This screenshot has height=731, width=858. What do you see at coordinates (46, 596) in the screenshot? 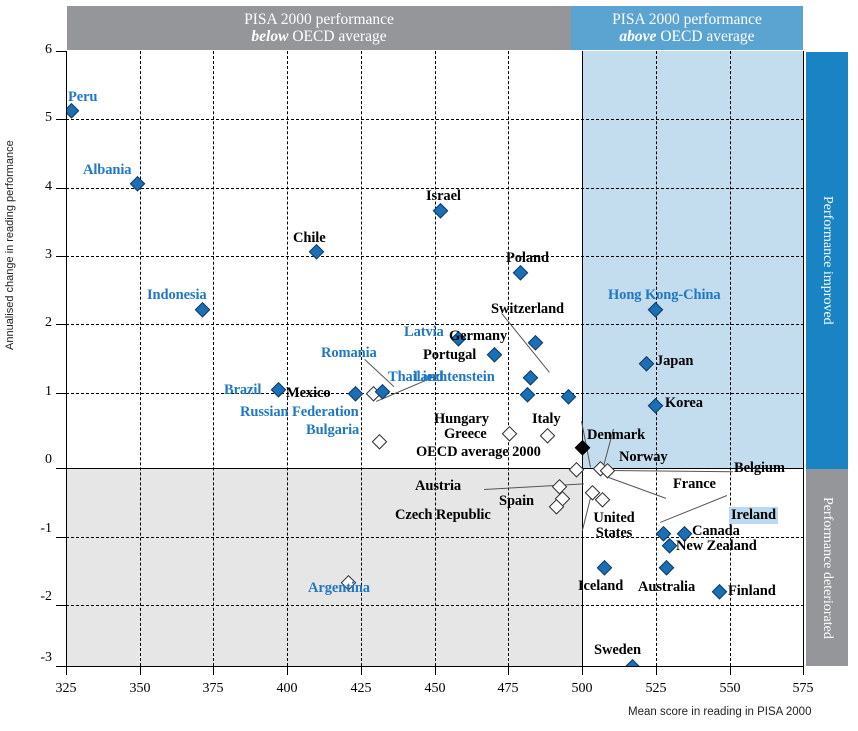
I see `y-label-minus2: -2` at bounding box center [46, 596].